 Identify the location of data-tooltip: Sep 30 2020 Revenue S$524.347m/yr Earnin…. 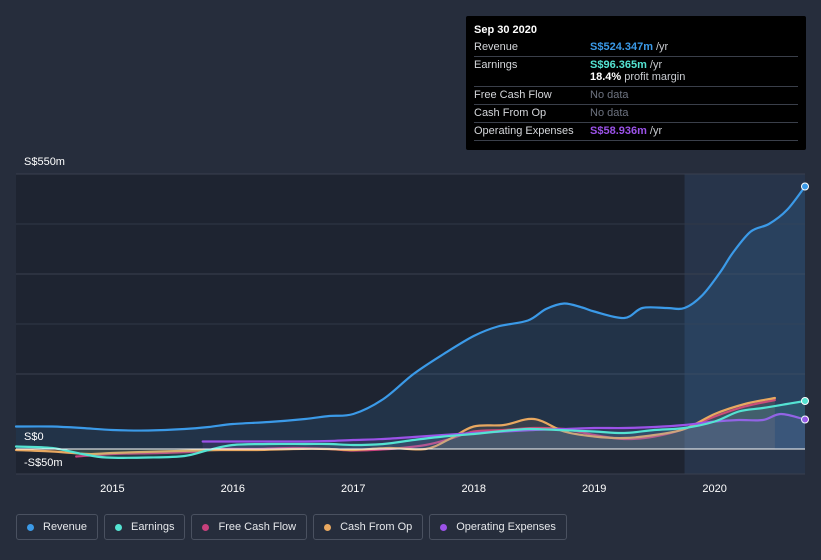
(636, 83).